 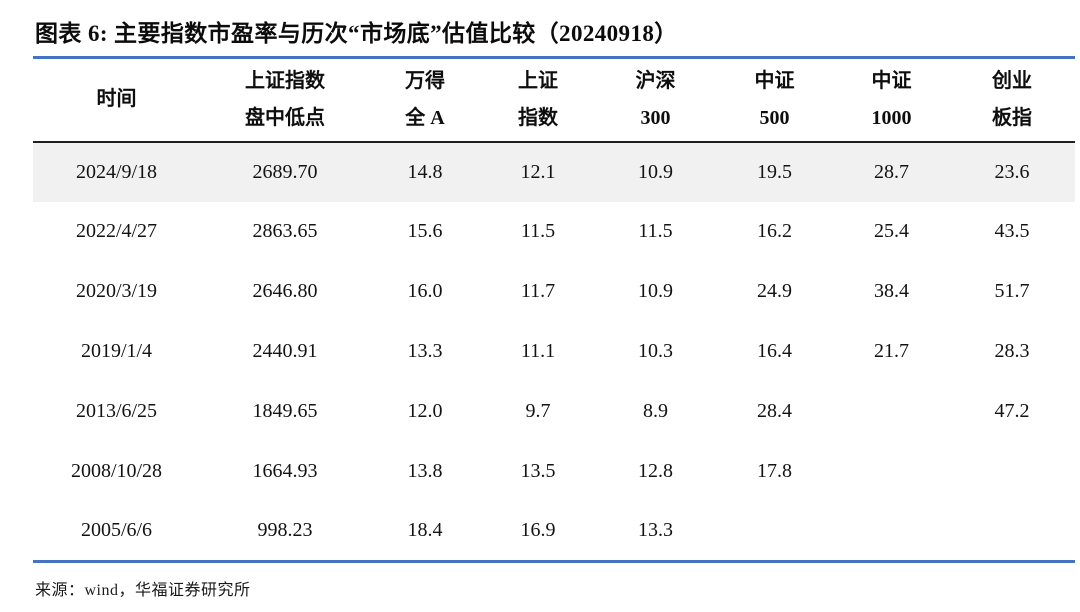 I want to click on pe-value-cell: 1849.65, so click(x=285, y=411).